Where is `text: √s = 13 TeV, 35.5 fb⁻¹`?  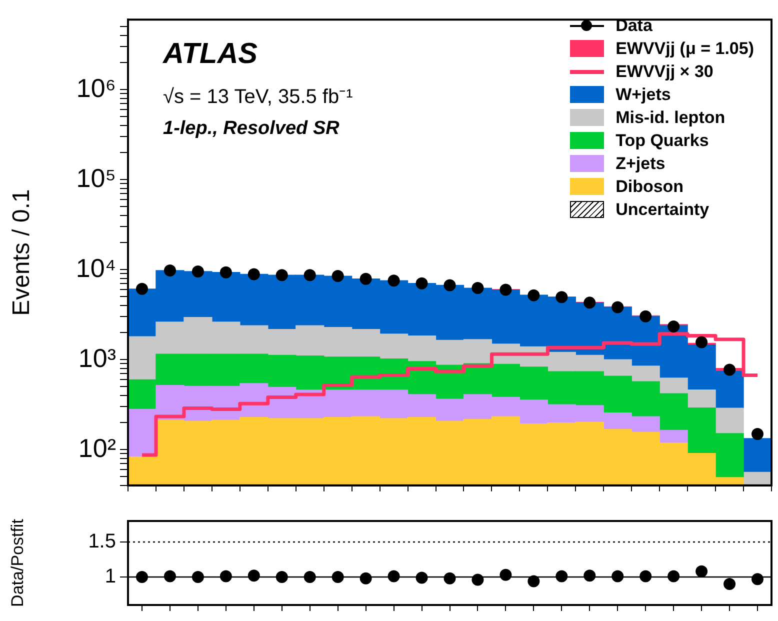
text: √s = 13 TeV, 35.5 fb⁻¹ is located at coordinates (258, 97).